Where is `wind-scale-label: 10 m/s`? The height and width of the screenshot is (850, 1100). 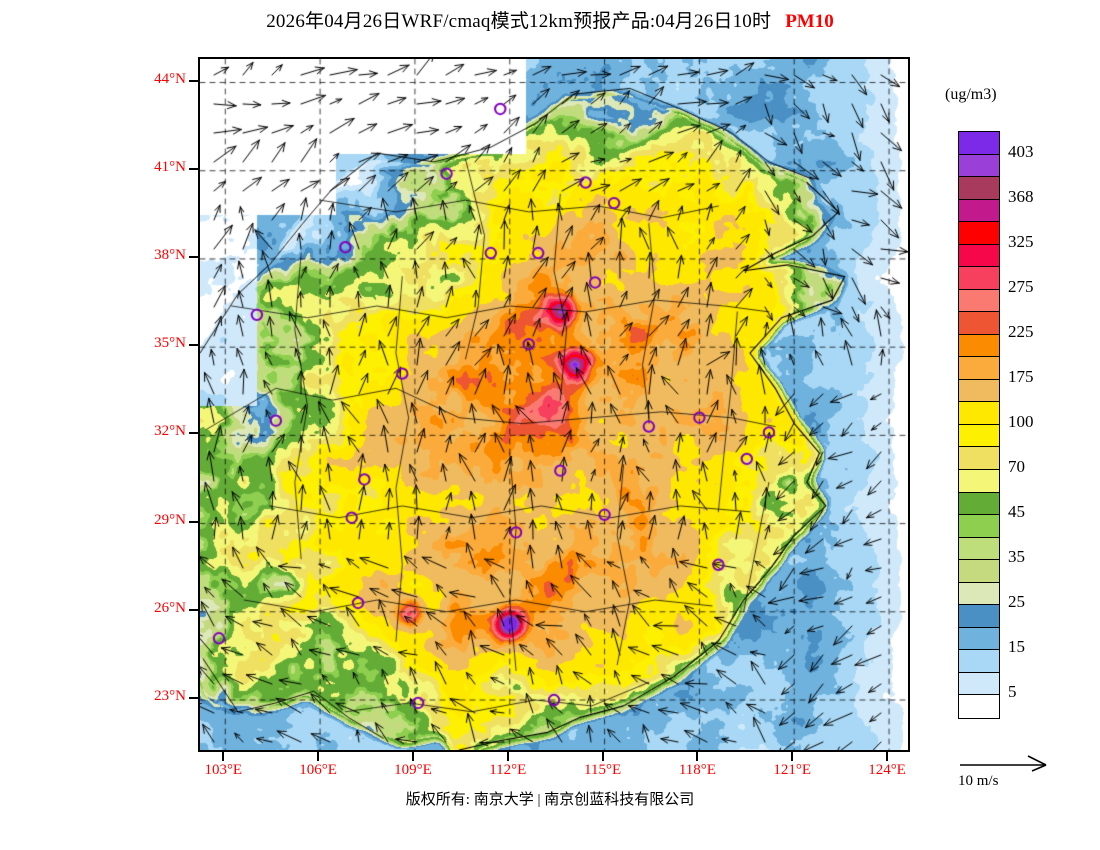
wind-scale-label: 10 m/s is located at coordinates (978, 781).